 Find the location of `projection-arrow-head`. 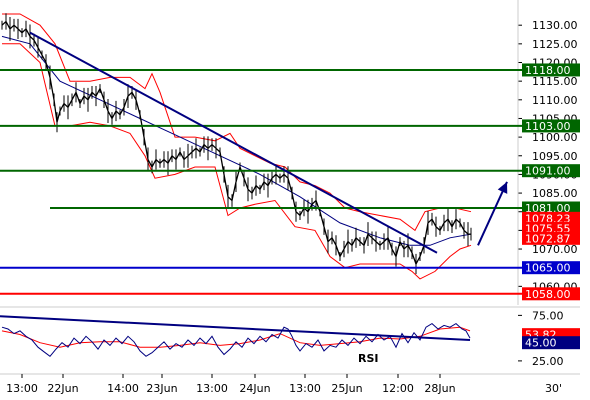

projection-arrow-head is located at coordinates (502, 187).